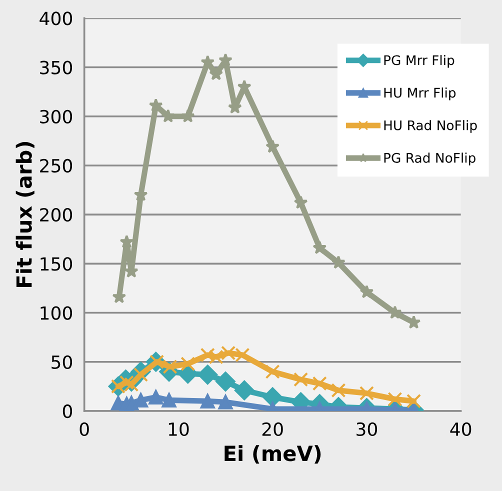  I want to click on legend-label: PG Rad NoFlip, so click(430, 159).